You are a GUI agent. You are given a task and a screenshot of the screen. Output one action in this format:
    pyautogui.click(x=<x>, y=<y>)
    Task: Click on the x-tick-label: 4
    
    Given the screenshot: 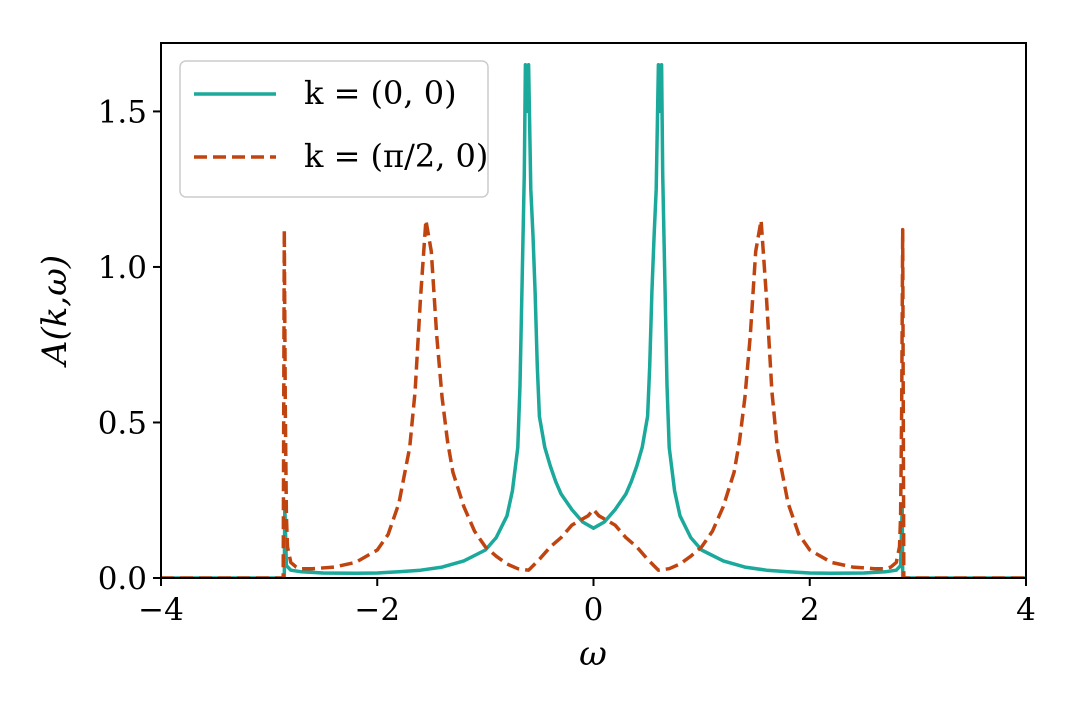 What is the action you would take?
    pyautogui.click(x=1026, y=610)
    